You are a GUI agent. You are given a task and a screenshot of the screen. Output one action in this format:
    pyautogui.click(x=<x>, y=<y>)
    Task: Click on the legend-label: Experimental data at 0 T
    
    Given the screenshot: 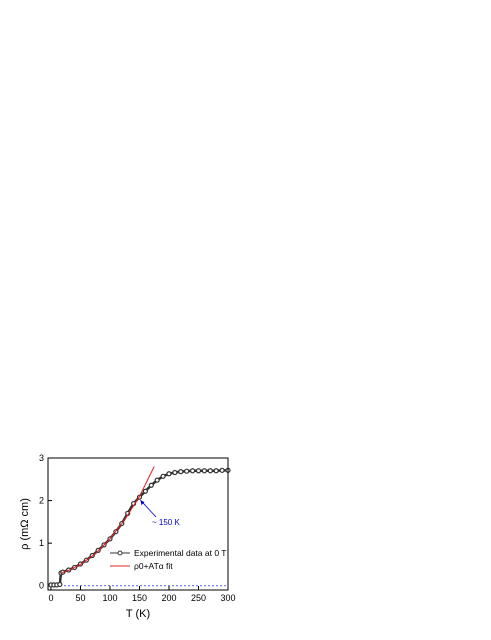 What is the action you would take?
    pyautogui.click(x=180, y=553)
    